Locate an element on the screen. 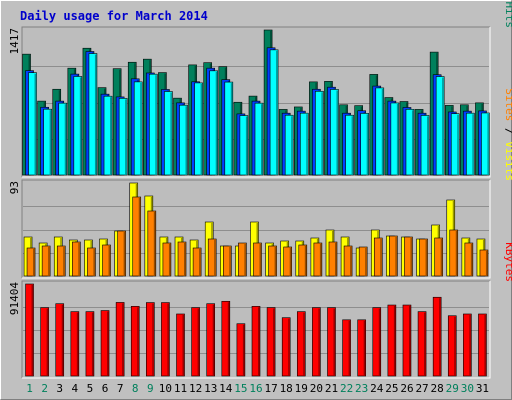 The width and height of the screenshot is (512, 400). y-max-label: 91404 is located at coordinates (14, 298).